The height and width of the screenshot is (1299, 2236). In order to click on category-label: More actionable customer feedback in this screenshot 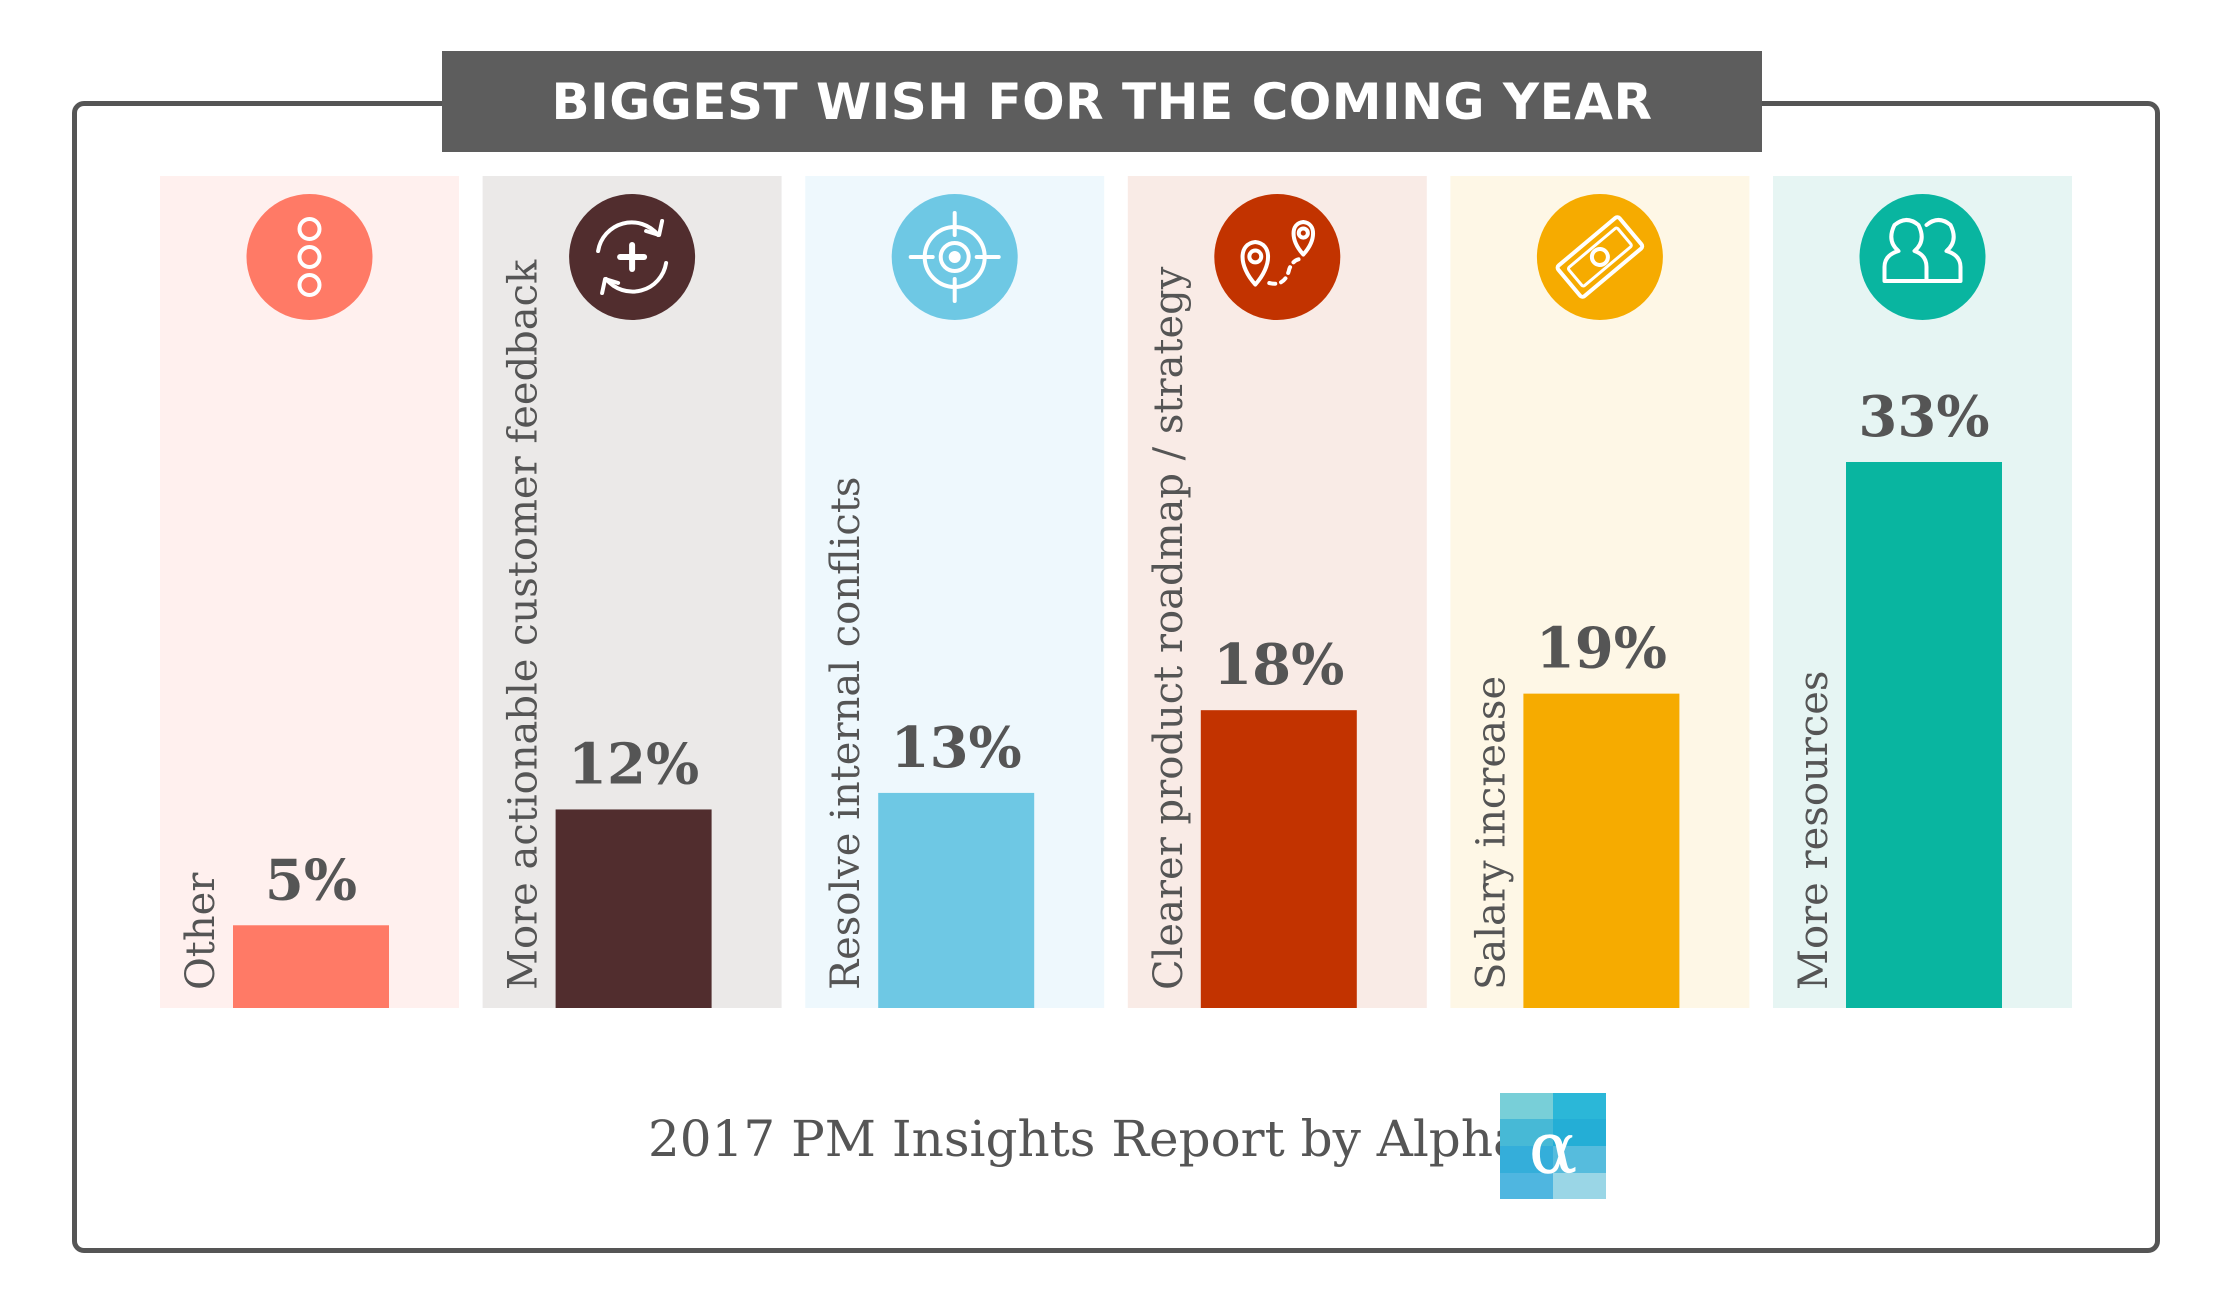, I will do `click(524, 624)`.